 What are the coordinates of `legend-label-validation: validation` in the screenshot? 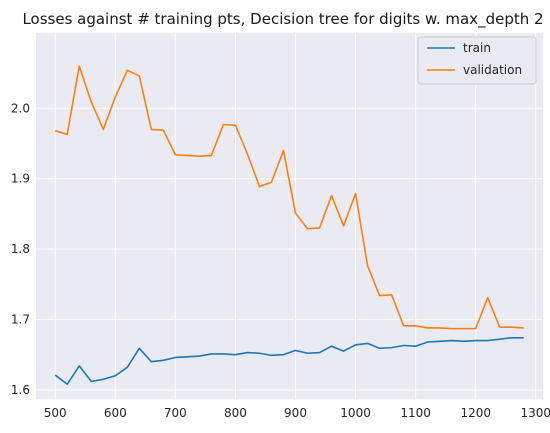 It's located at (492, 70).